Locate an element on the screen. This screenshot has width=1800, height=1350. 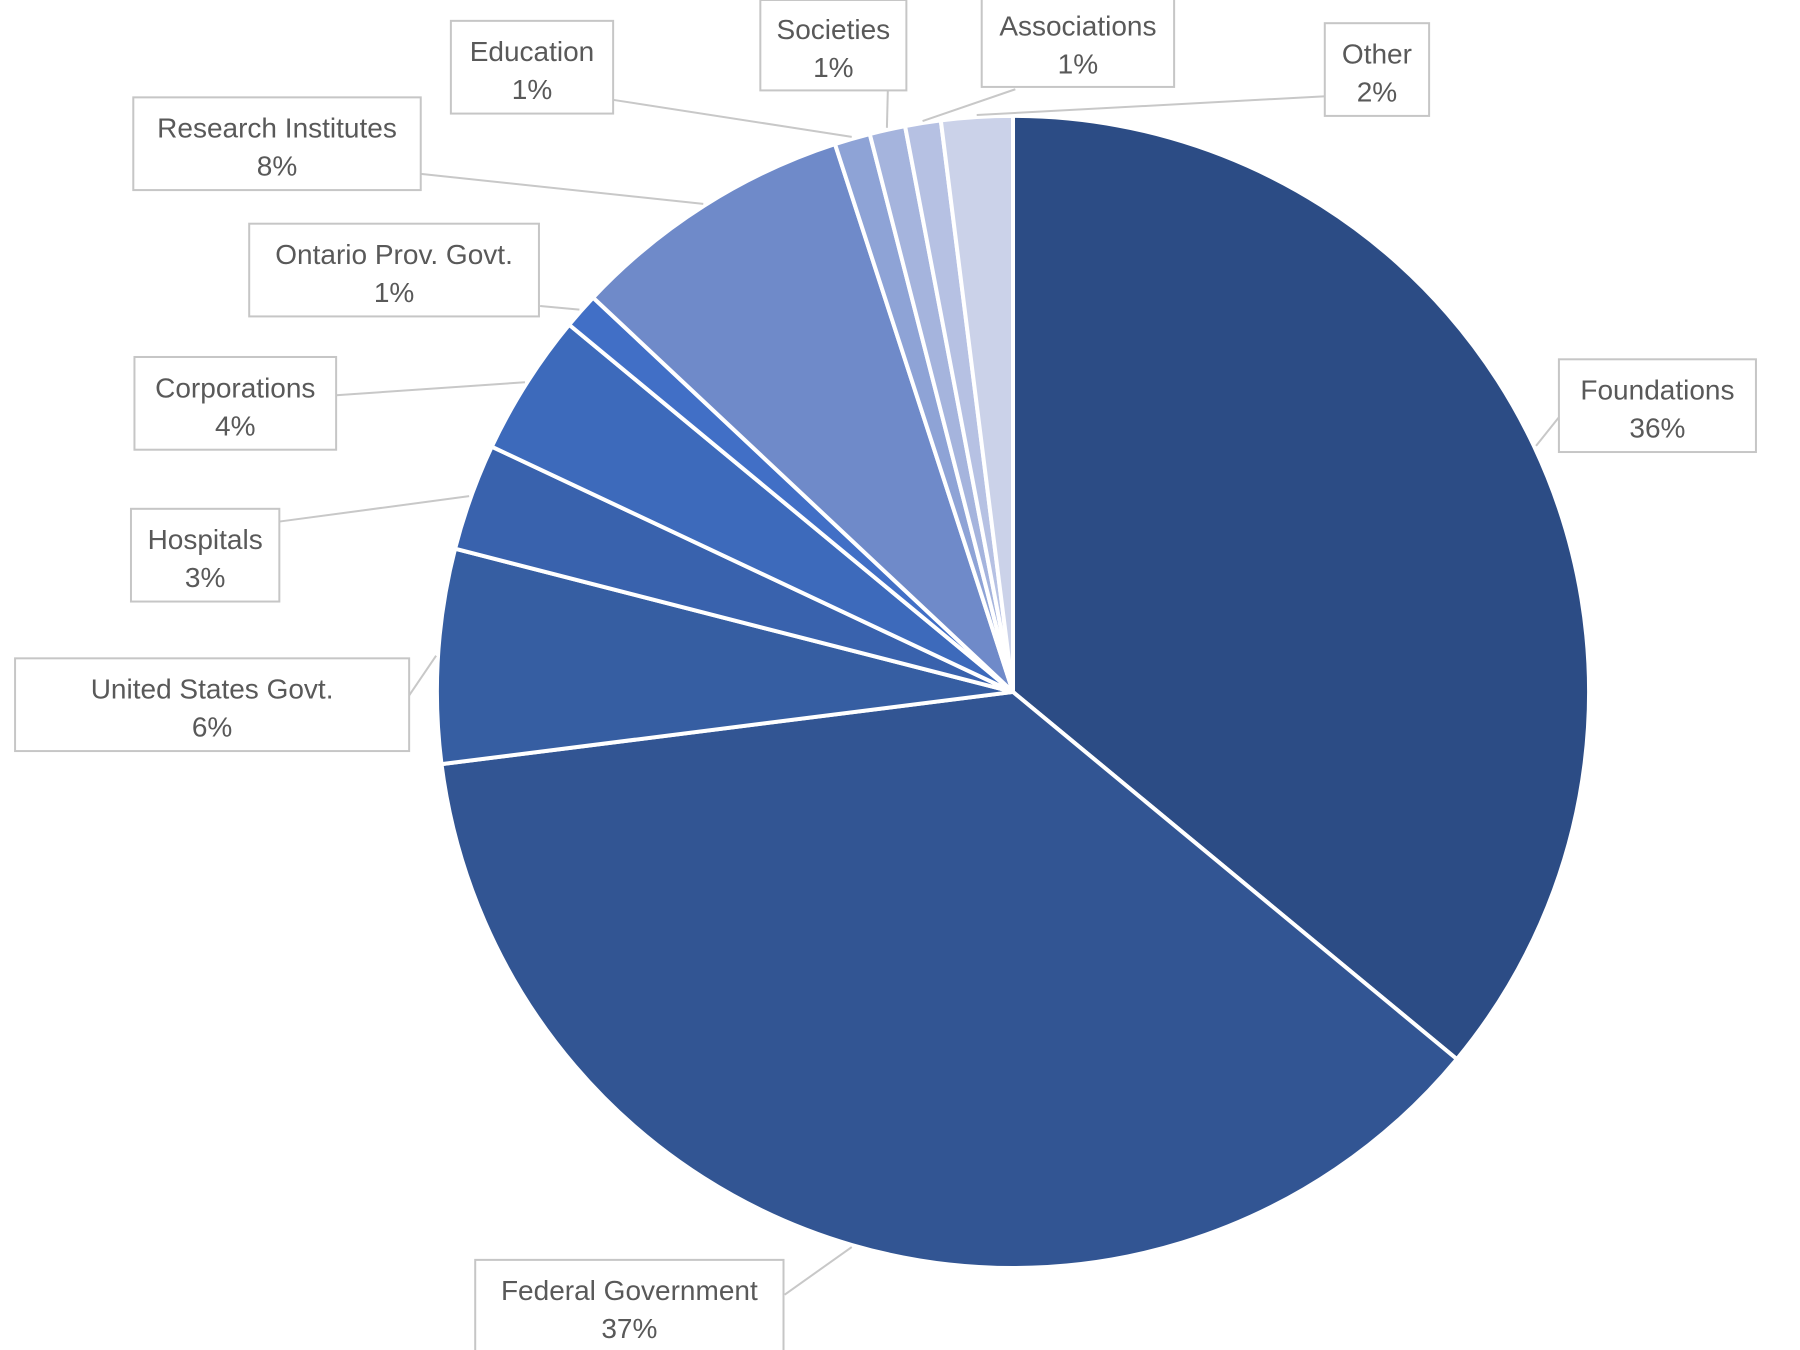
data-label-percent: 2% is located at coordinates (1377, 92).